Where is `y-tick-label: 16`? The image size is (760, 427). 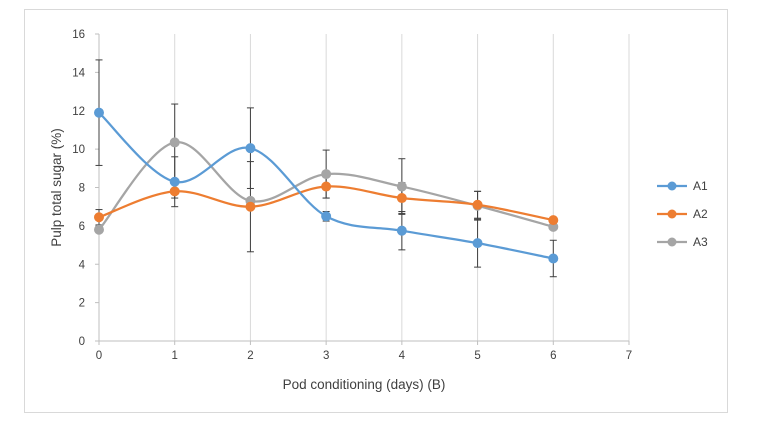
y-tick-label: 16 is located at coordinates (78, 35).